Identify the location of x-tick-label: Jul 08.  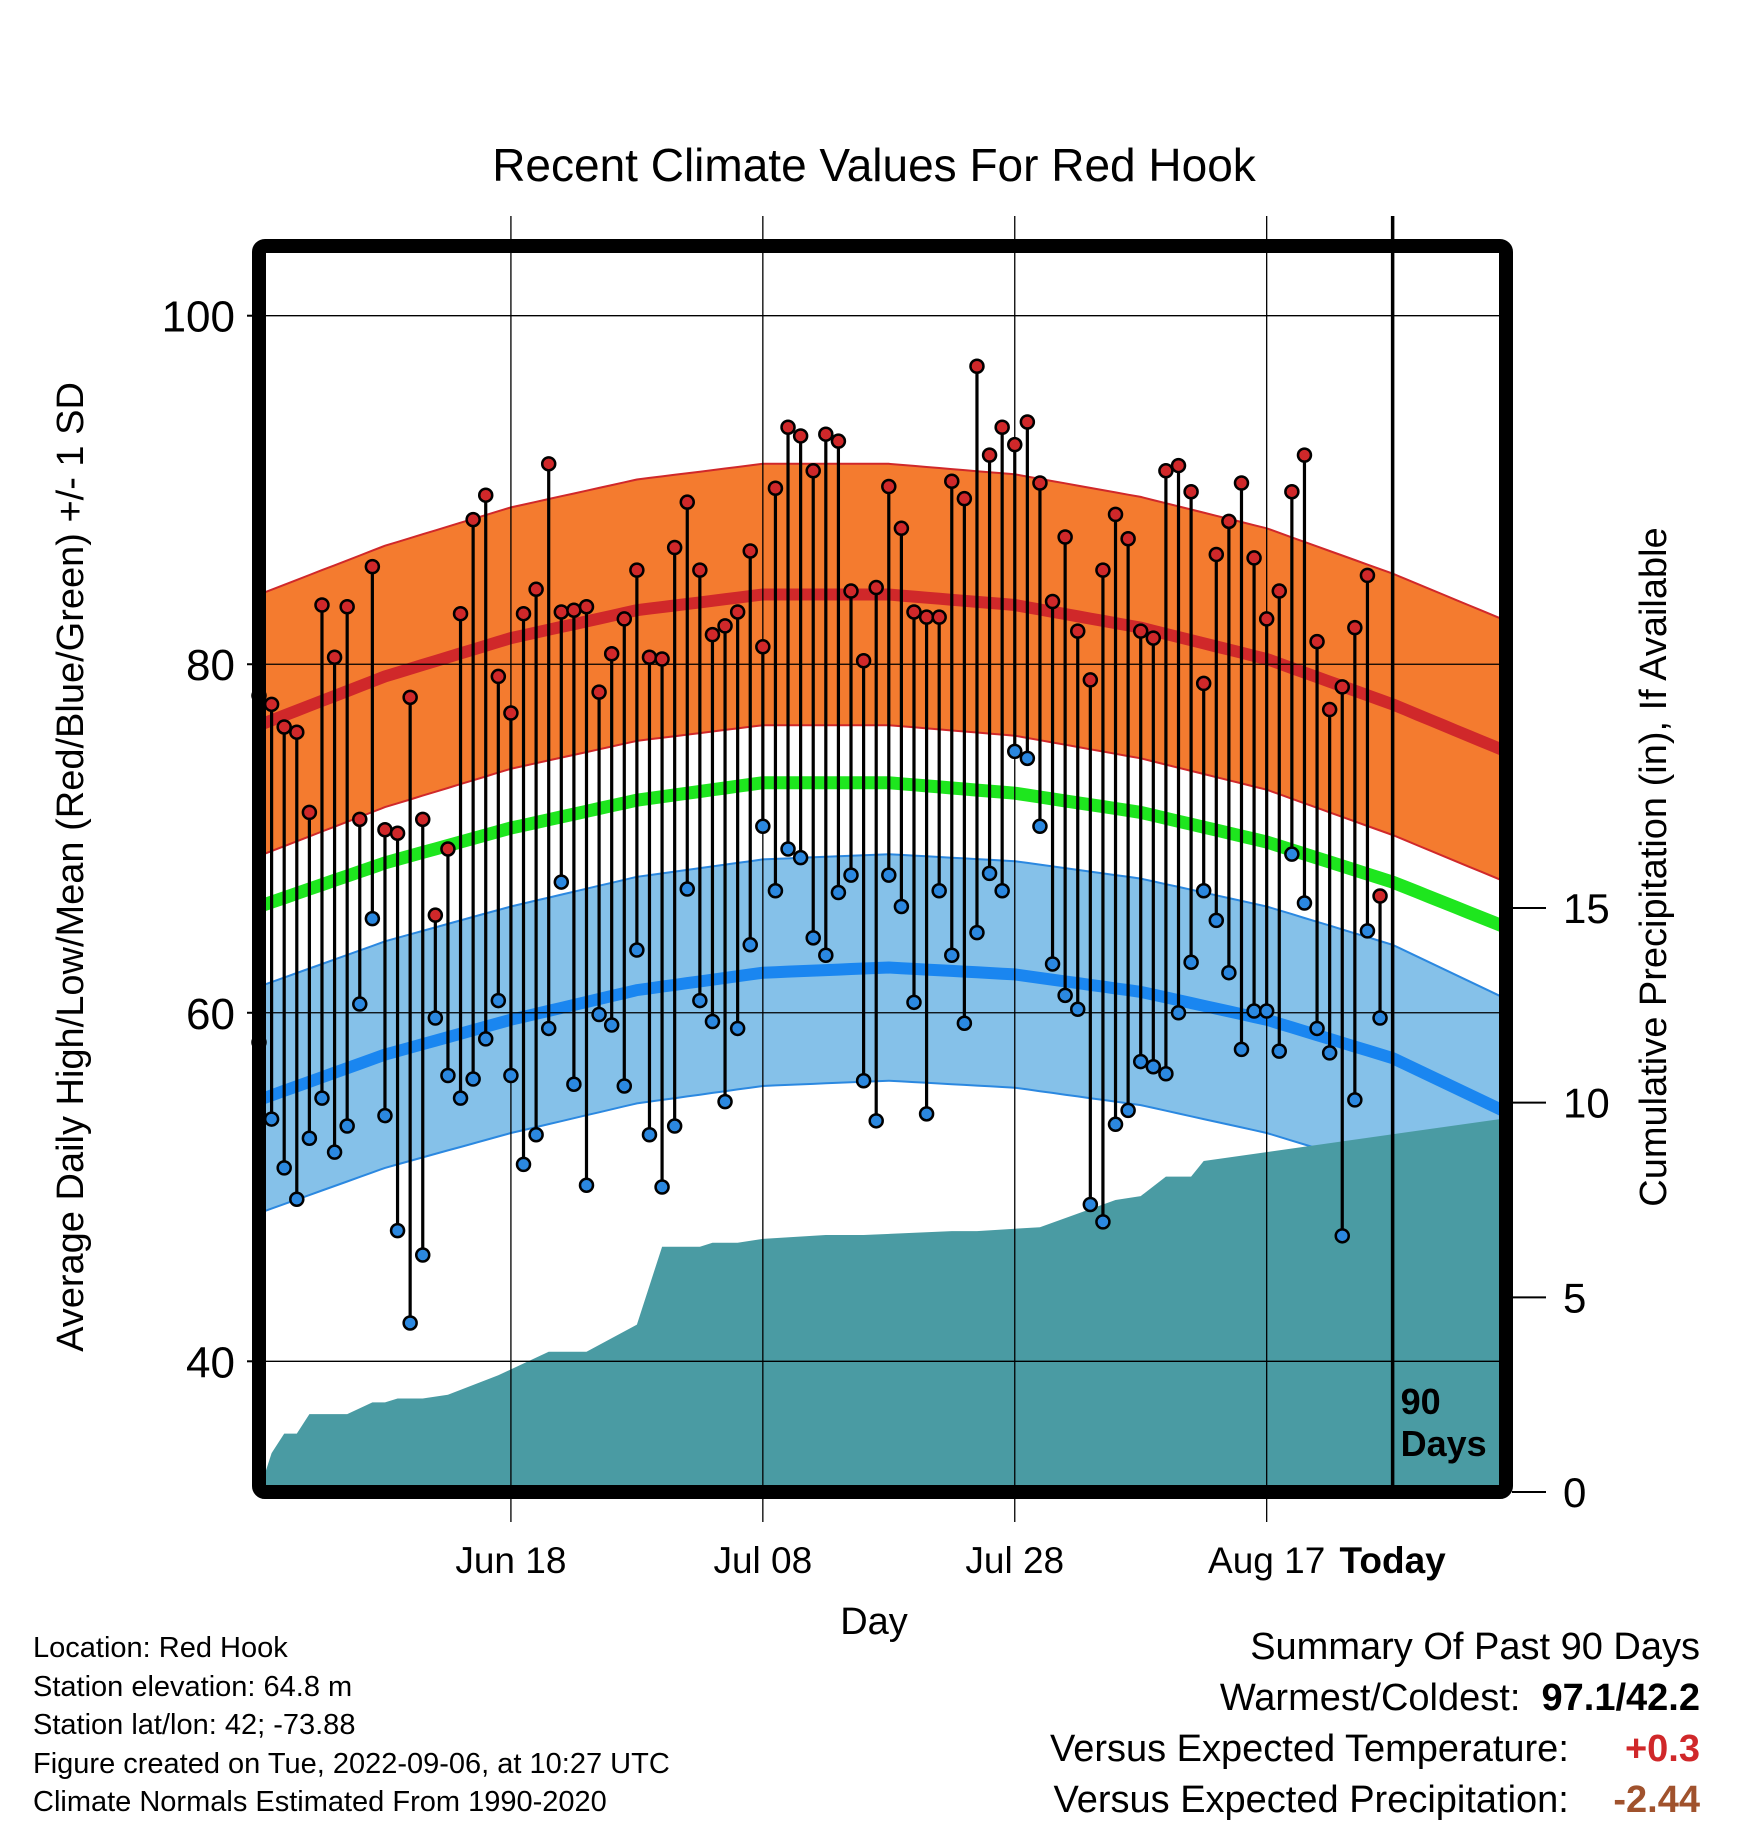
(762, 1560).